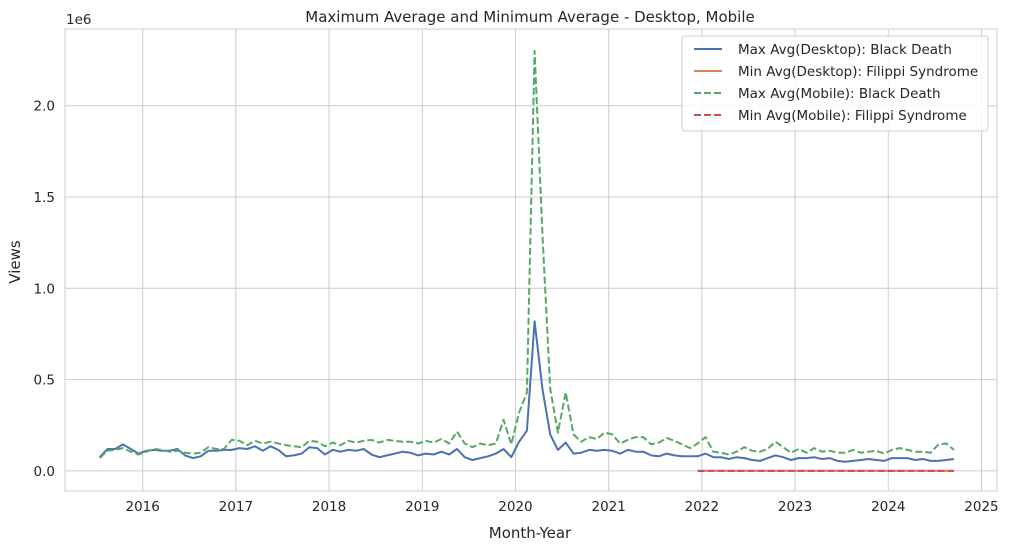 This screenshot has height=554, width=1010. I want to click on legend-box, so click(835, 83).